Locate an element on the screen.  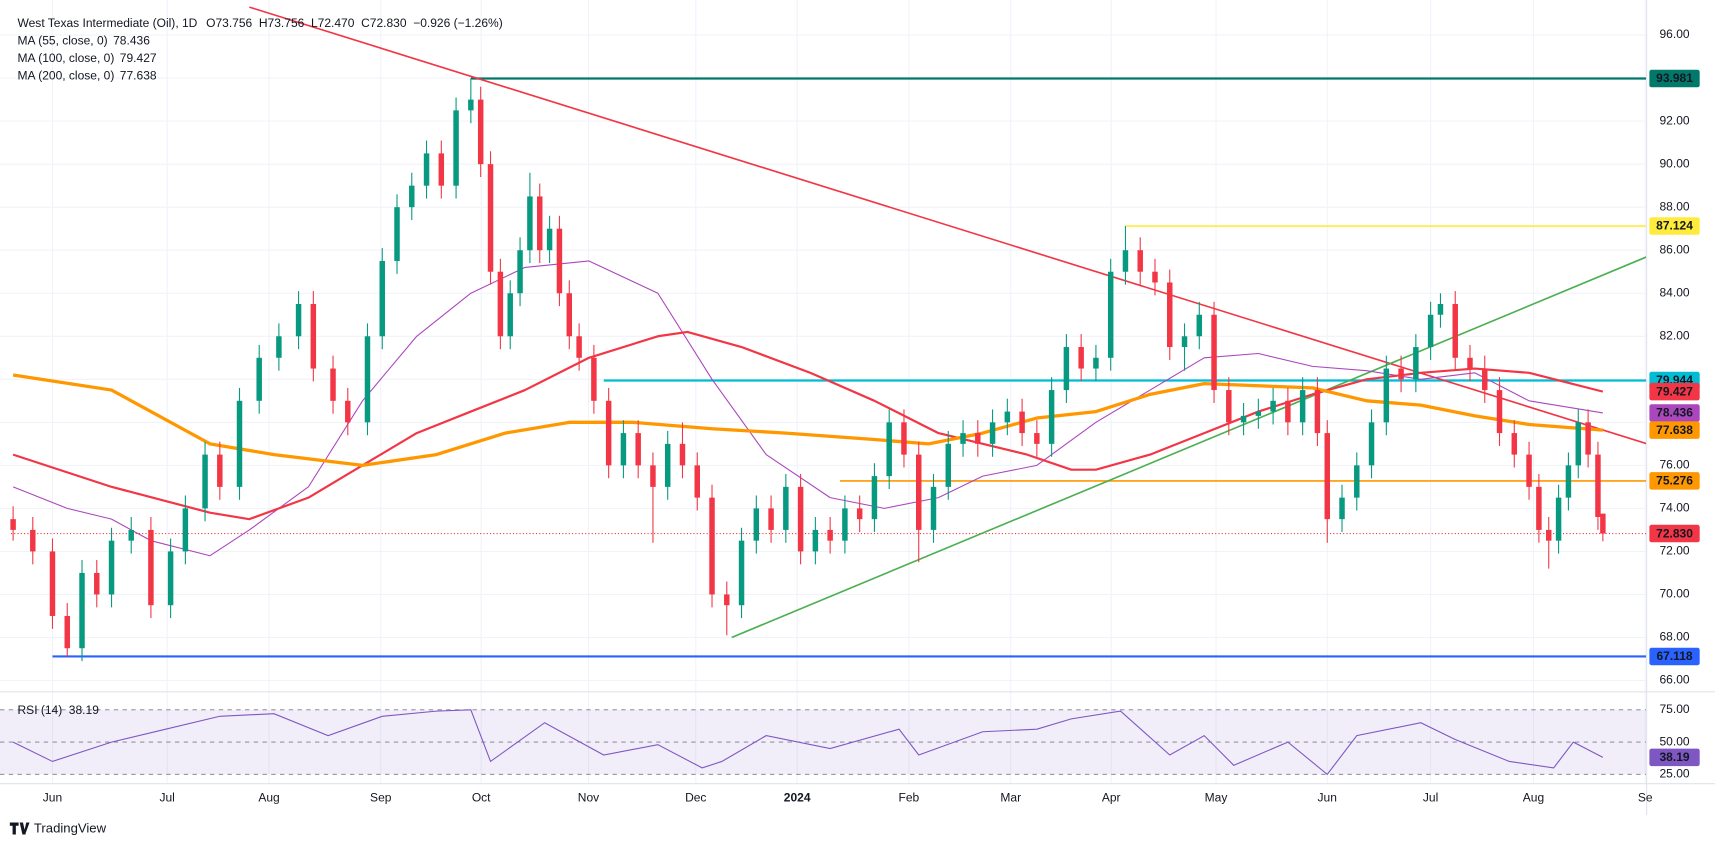
rsi-tick-label: 25.00 is located at coordinates (1674, 774).